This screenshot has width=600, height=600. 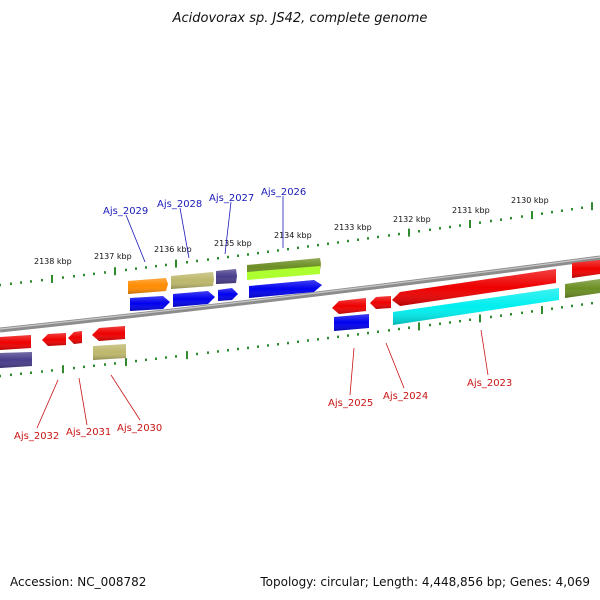 I want to click on gene-label-ajs-2031: Ajs_2031, so click(x=88, y=432).